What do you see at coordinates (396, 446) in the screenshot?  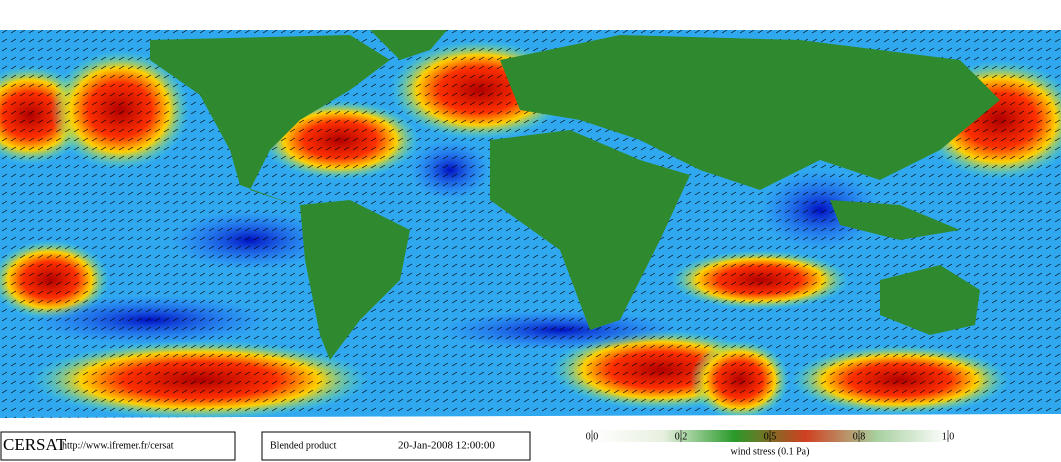 I see `product-box` at bounding box center [396, 446].